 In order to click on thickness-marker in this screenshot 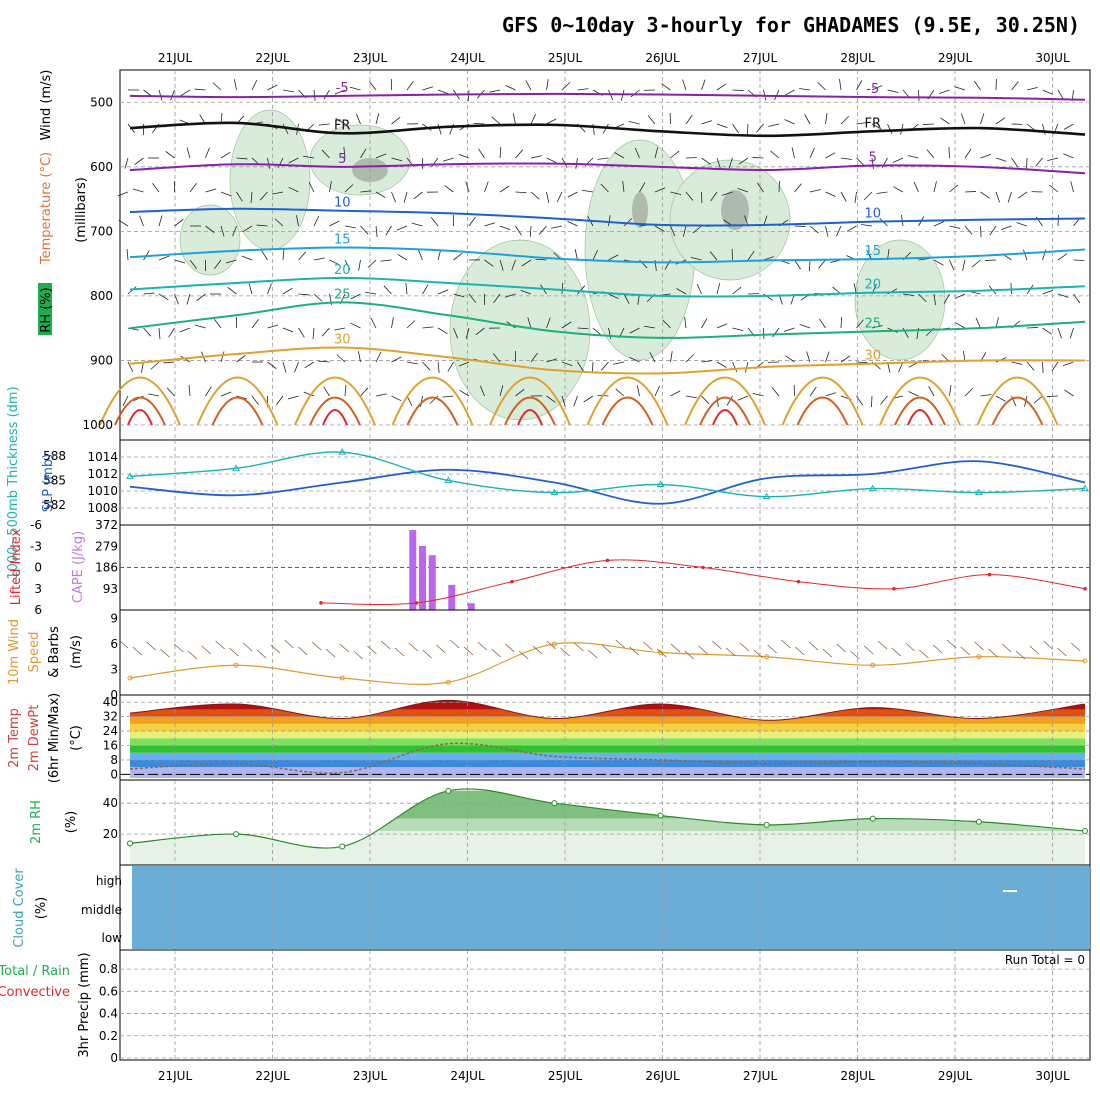, I will do `click(660, 484)`.